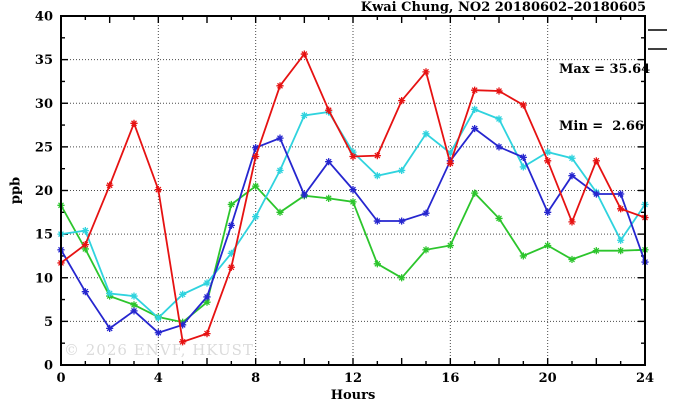 This screenshot has width=674, height=409. What do you see at coordinates (503, 7) in the screenshot?
I see `chart-title: Kwai Chung, NO2 20180602–20180605` at bounding box center [503, 7].